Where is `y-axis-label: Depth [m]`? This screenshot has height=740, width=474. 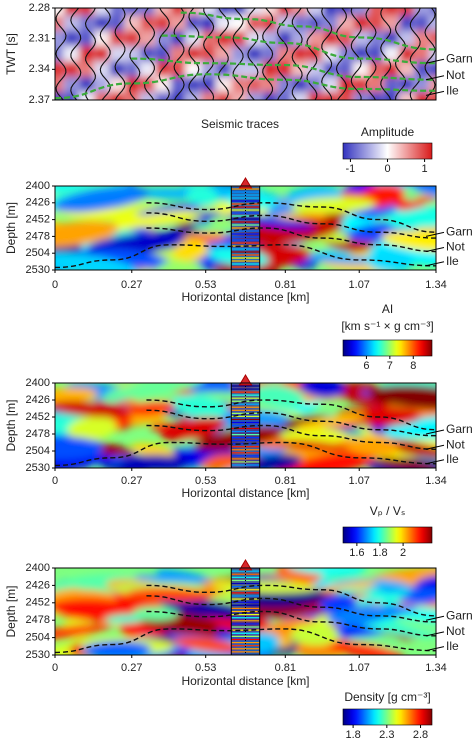
y-axis-label: Depth [m] is located at coordinates (11, 611).